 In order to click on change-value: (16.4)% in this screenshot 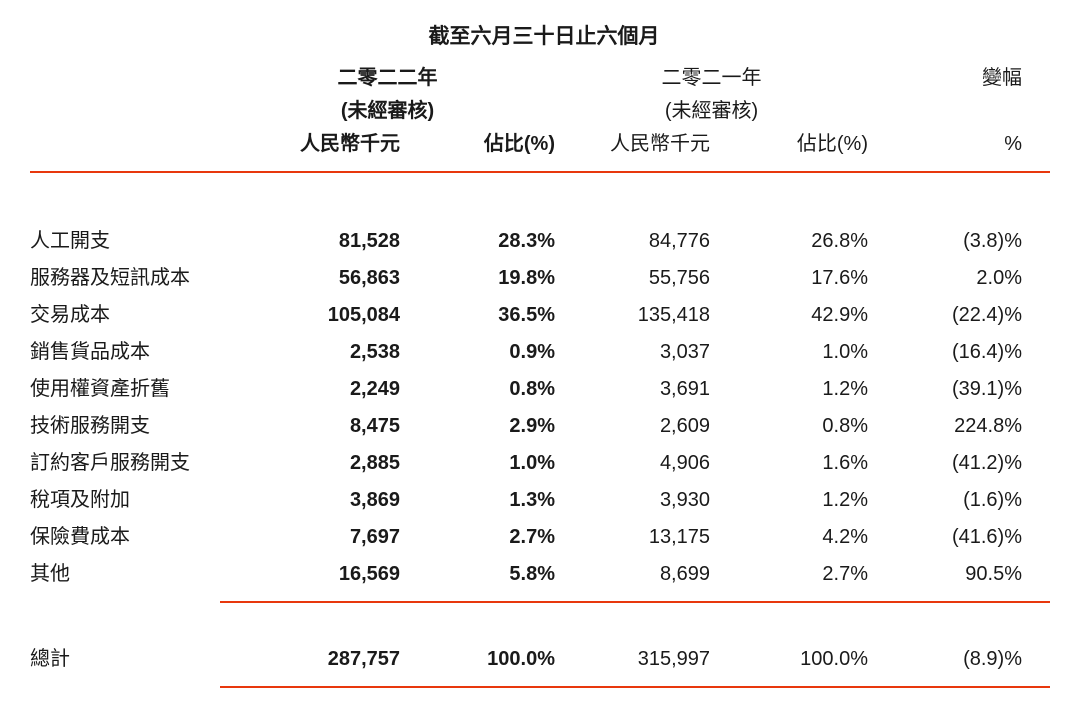, I will do `click(986, 352)`.